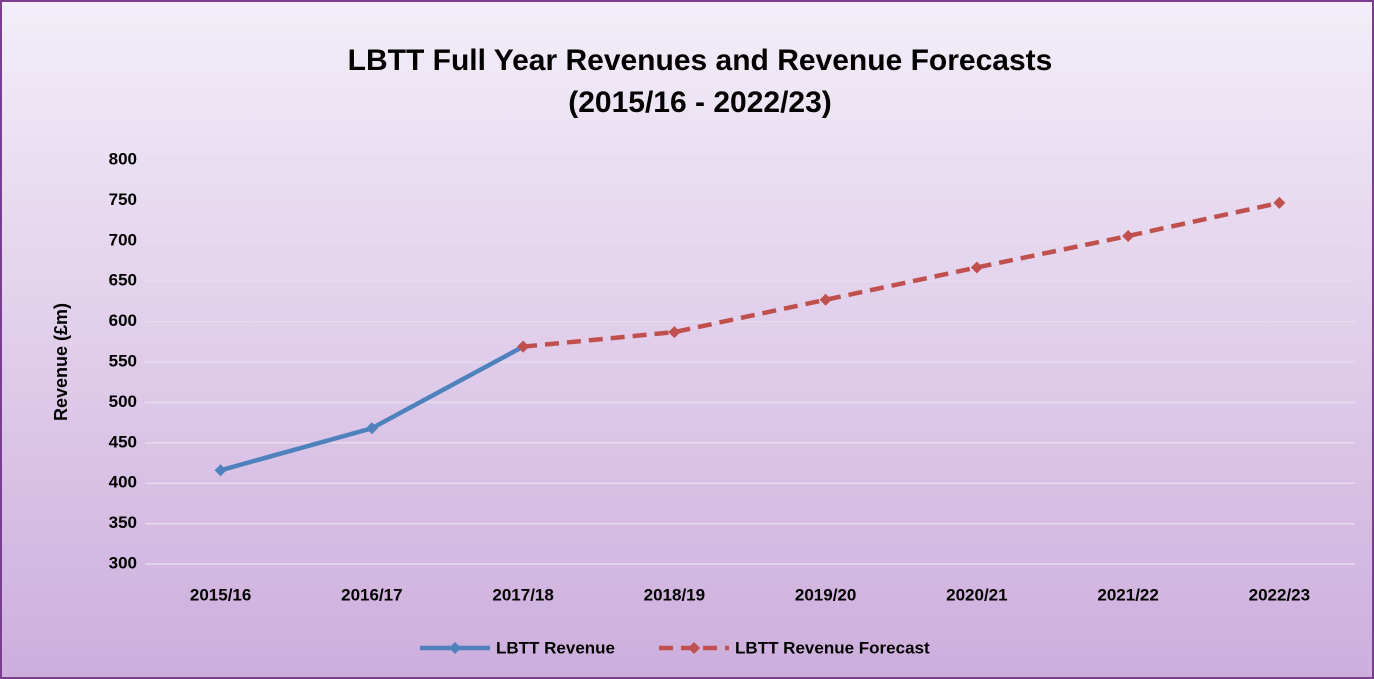 The height and width of the screenshot is (679, 1374). I want to click on y-tick-label: 350, so click(123, 522).